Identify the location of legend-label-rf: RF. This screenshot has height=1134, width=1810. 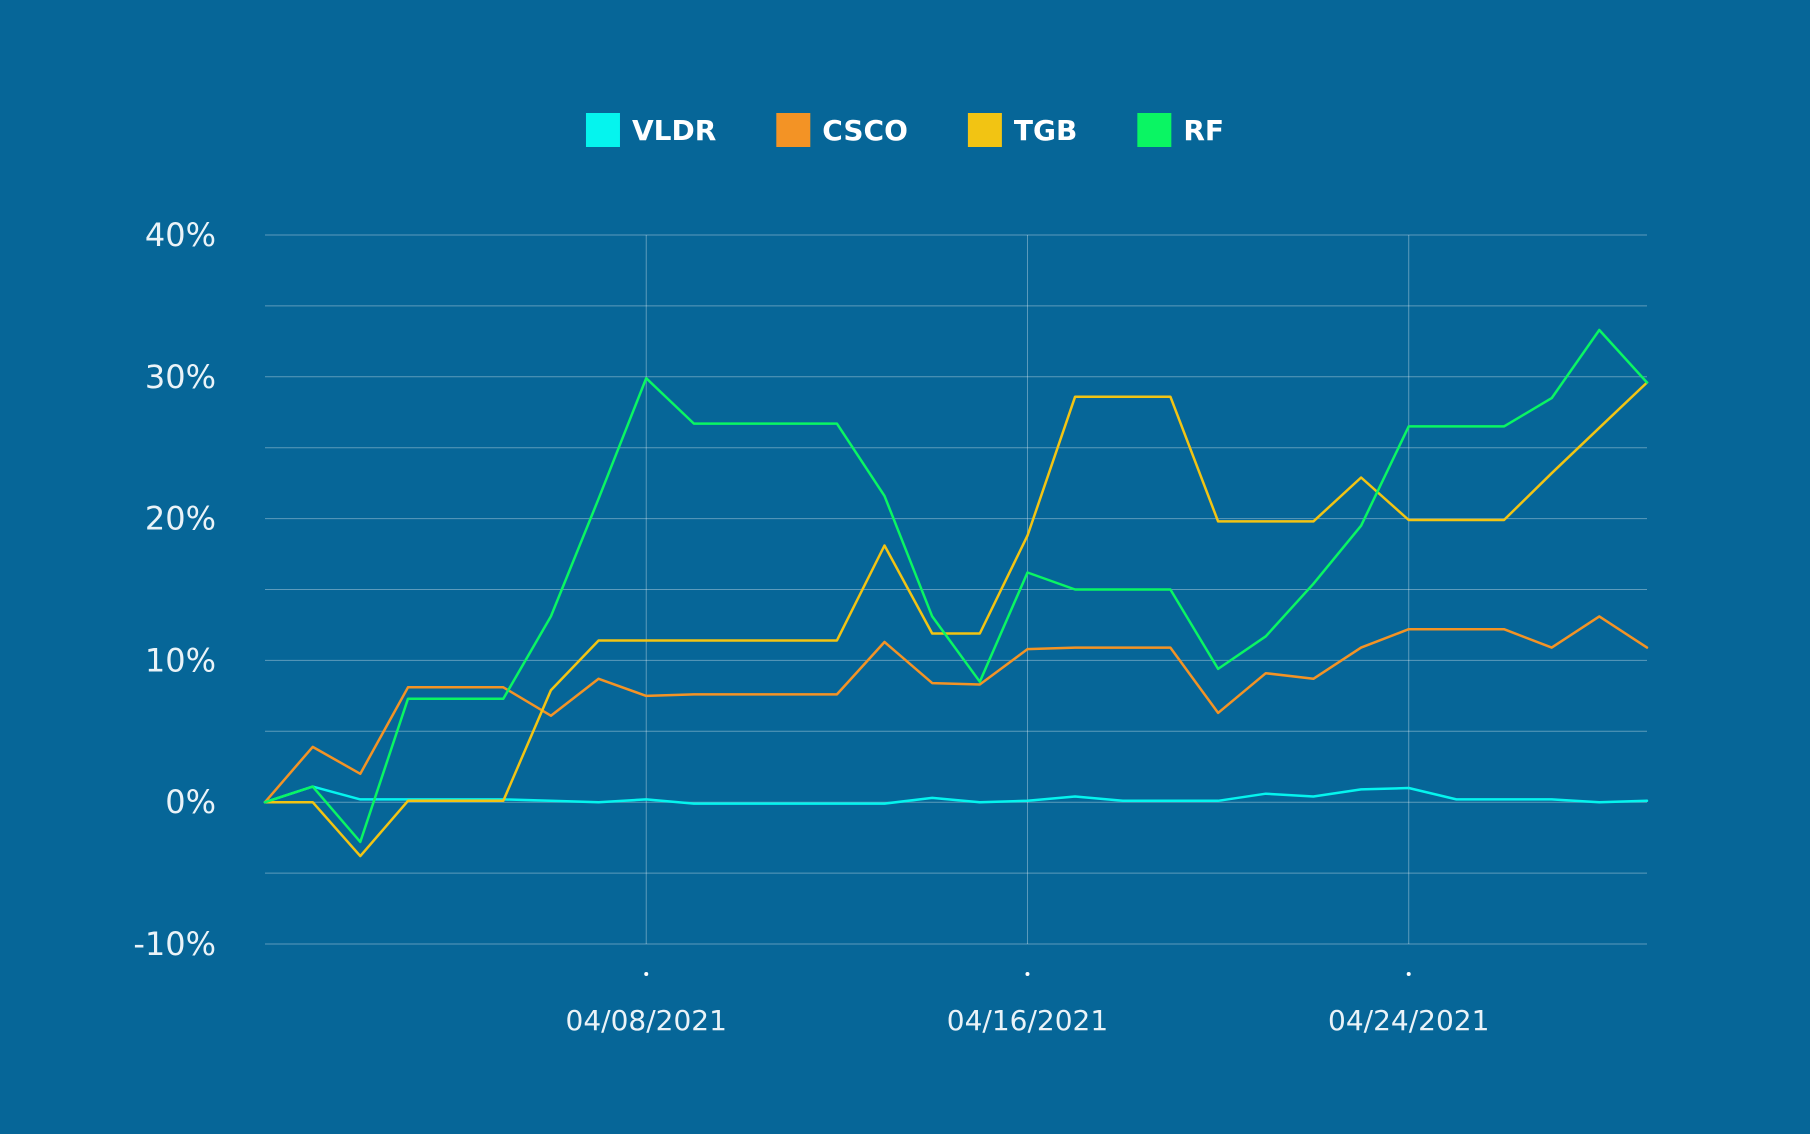
(1203, 130).